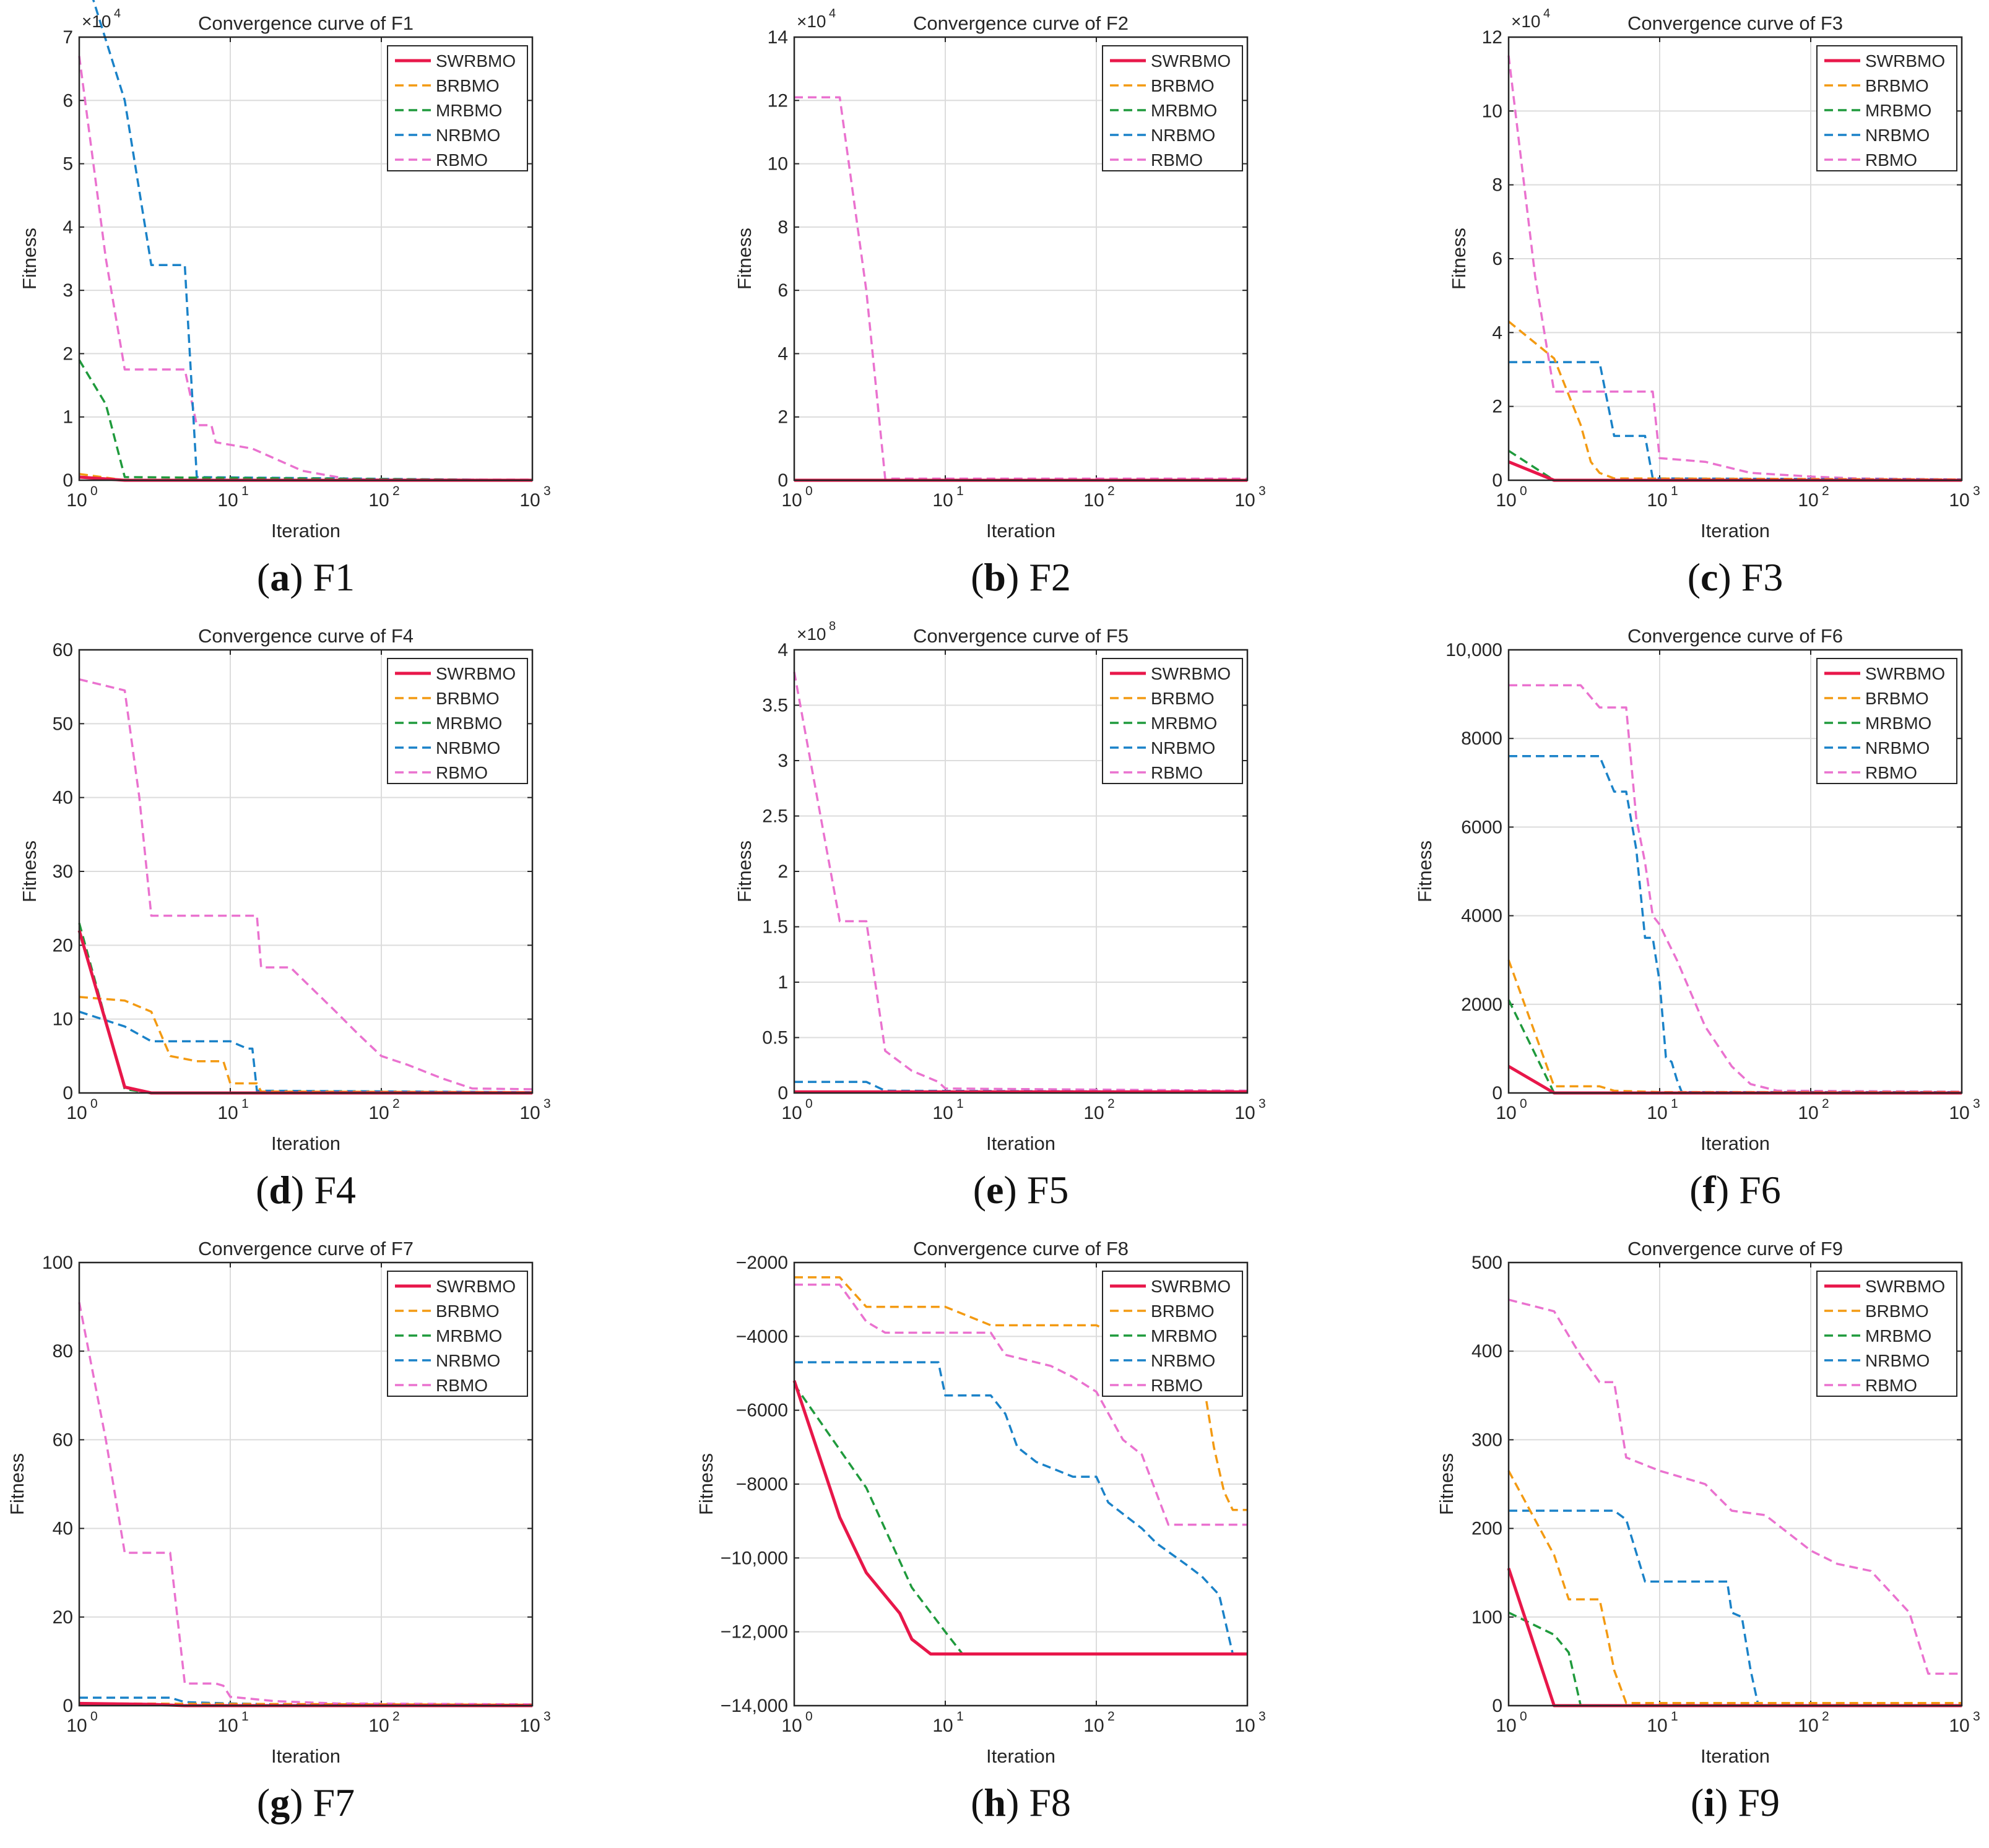 This screenshot has height=1848, width=1989. Describe the element at coordinates (775, 927) in the screenshot. I see `y-tick-label: 1.5` at that location.